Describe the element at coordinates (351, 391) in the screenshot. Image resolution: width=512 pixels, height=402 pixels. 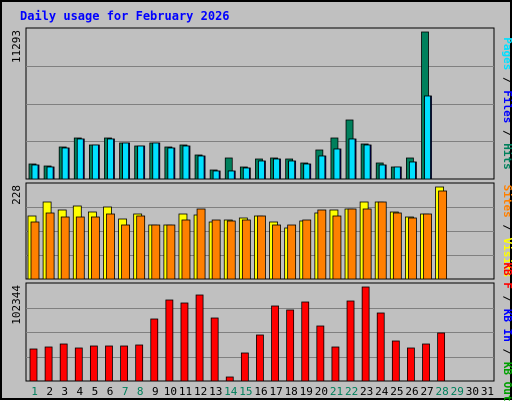
I see `x-tick-label: 22` at that location.